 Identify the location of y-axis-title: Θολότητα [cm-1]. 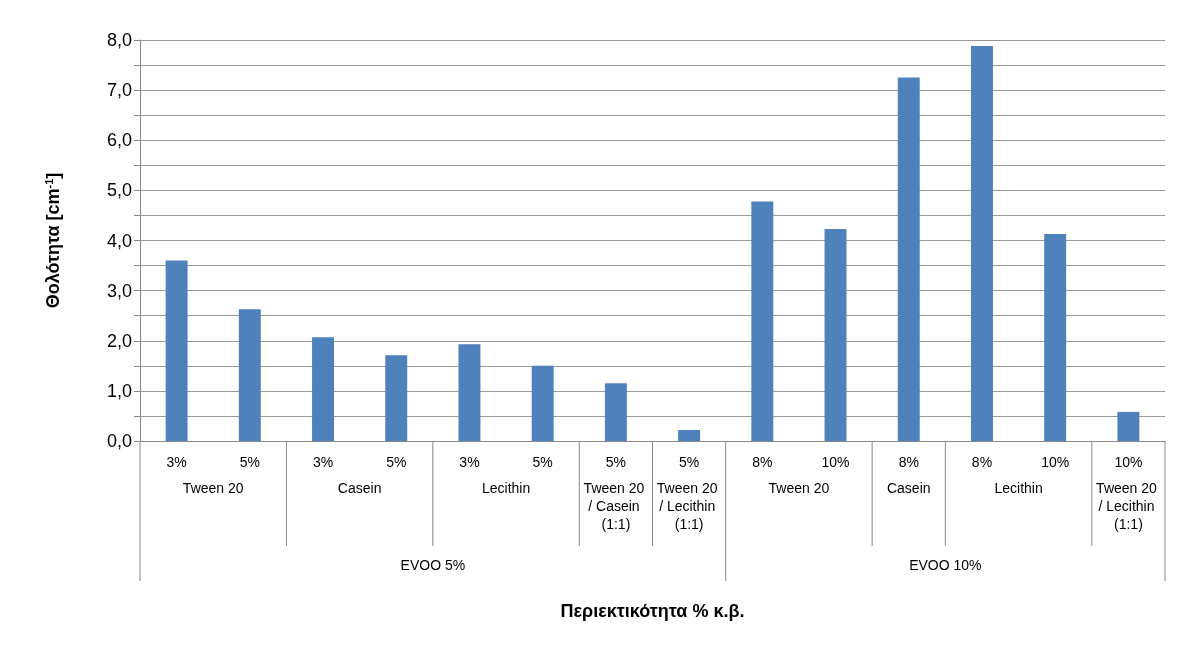
(52, 240).